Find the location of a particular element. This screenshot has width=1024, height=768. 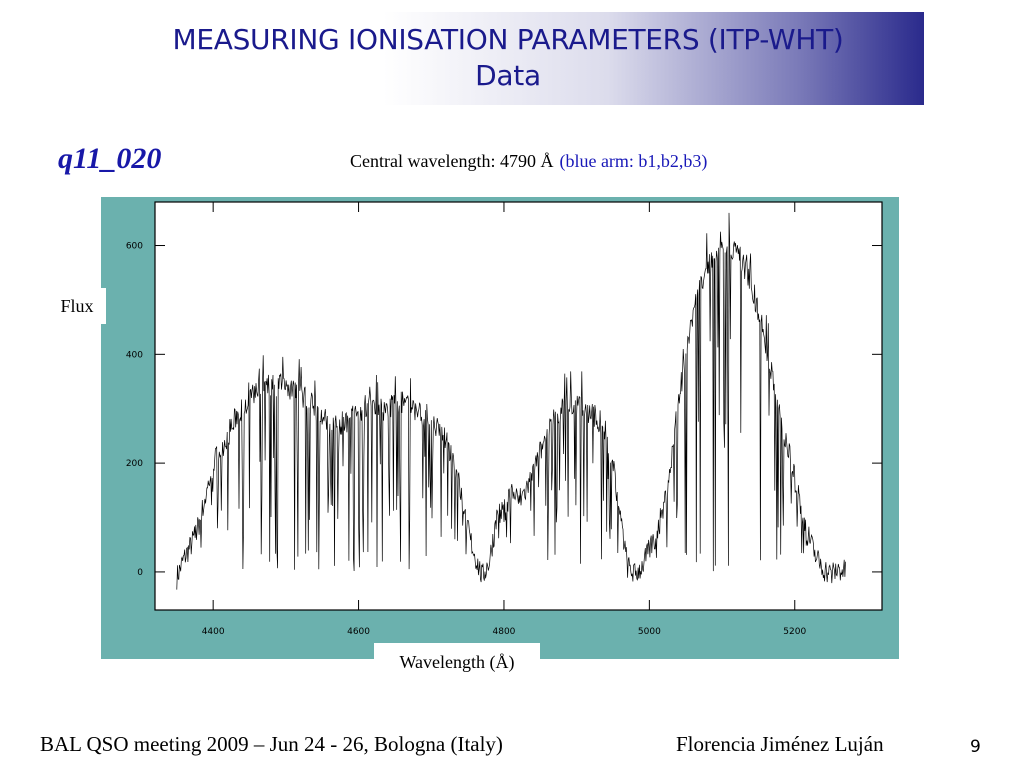

y-tick-label: 0 is located at coordinates (140, 573).